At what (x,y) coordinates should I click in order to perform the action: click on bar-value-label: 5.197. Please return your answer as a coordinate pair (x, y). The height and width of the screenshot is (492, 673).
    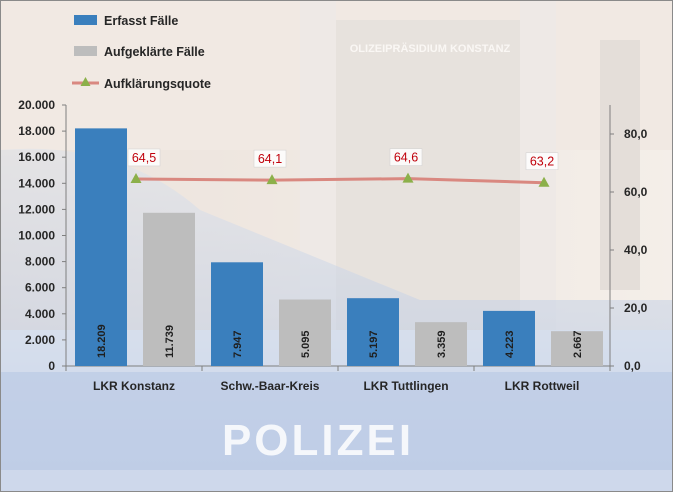
    Looking at the image, I should click on (374, 344).